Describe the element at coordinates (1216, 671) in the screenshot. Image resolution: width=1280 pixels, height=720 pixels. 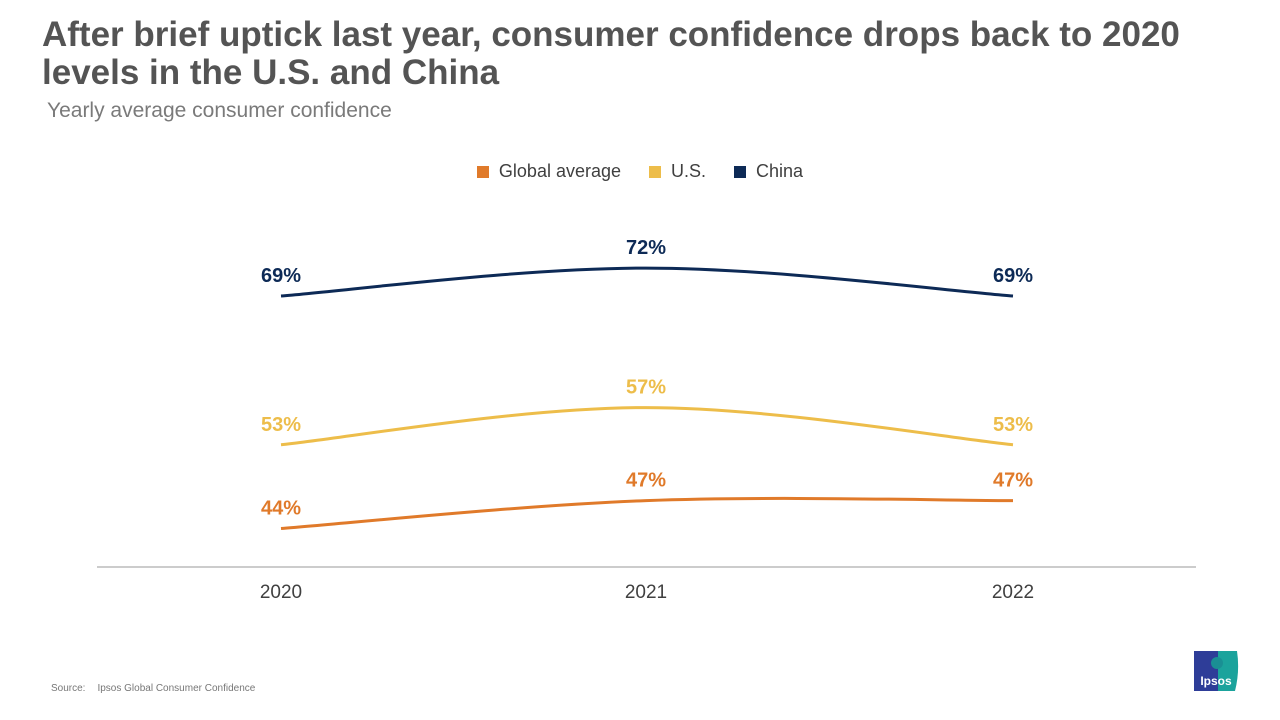
I see `ipsos-logo: Ipsos` at that location.